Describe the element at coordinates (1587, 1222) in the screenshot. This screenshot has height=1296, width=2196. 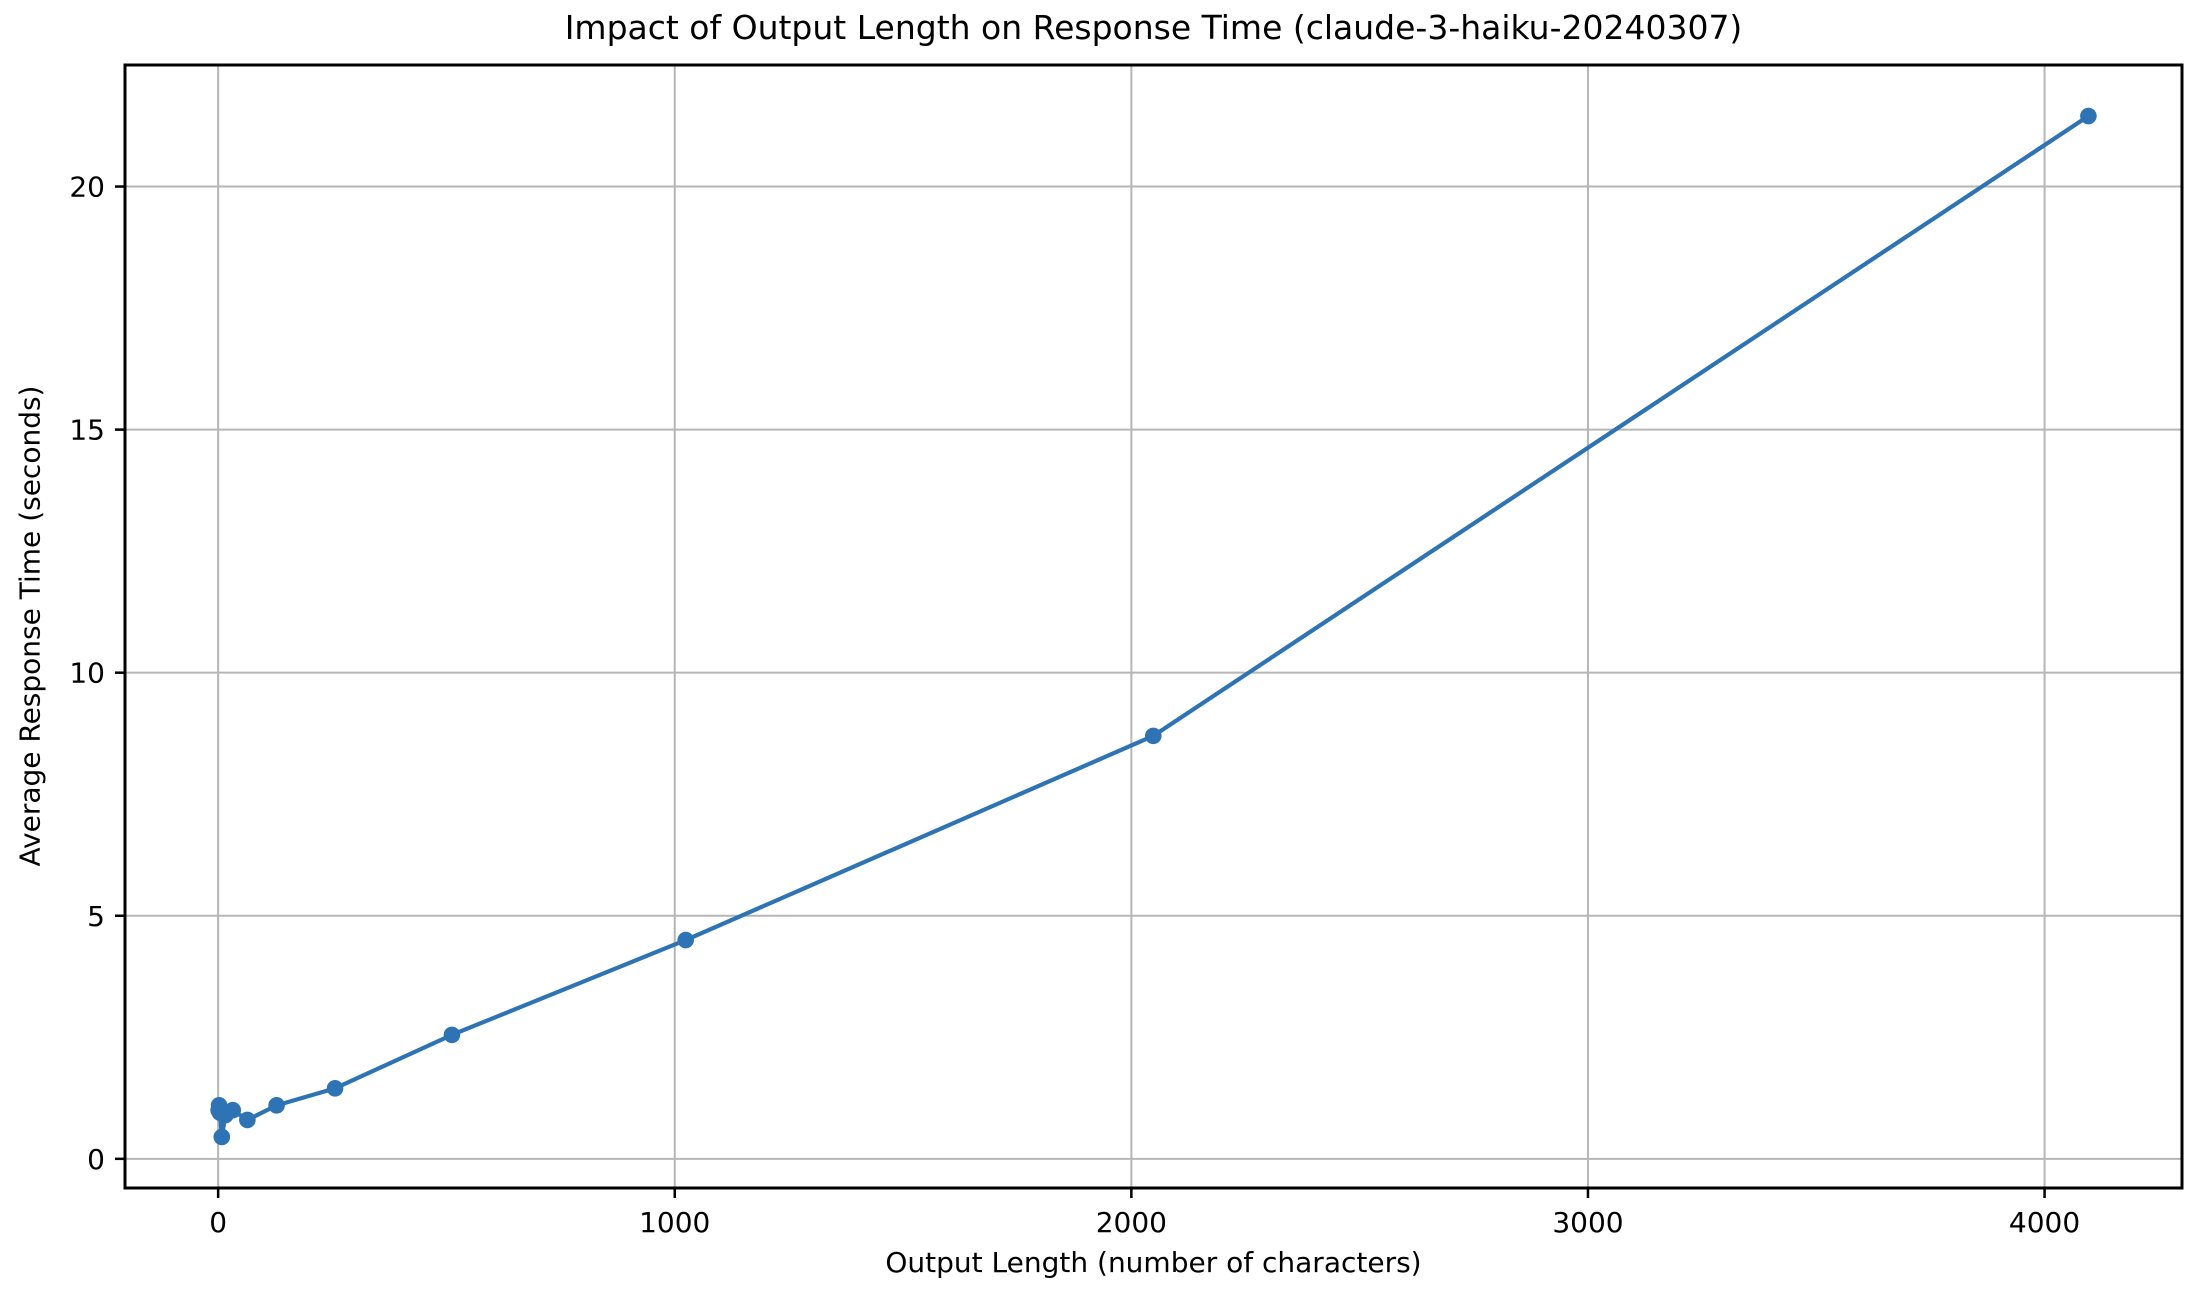
I see `x-tick-label-3000: 3000` at that location.